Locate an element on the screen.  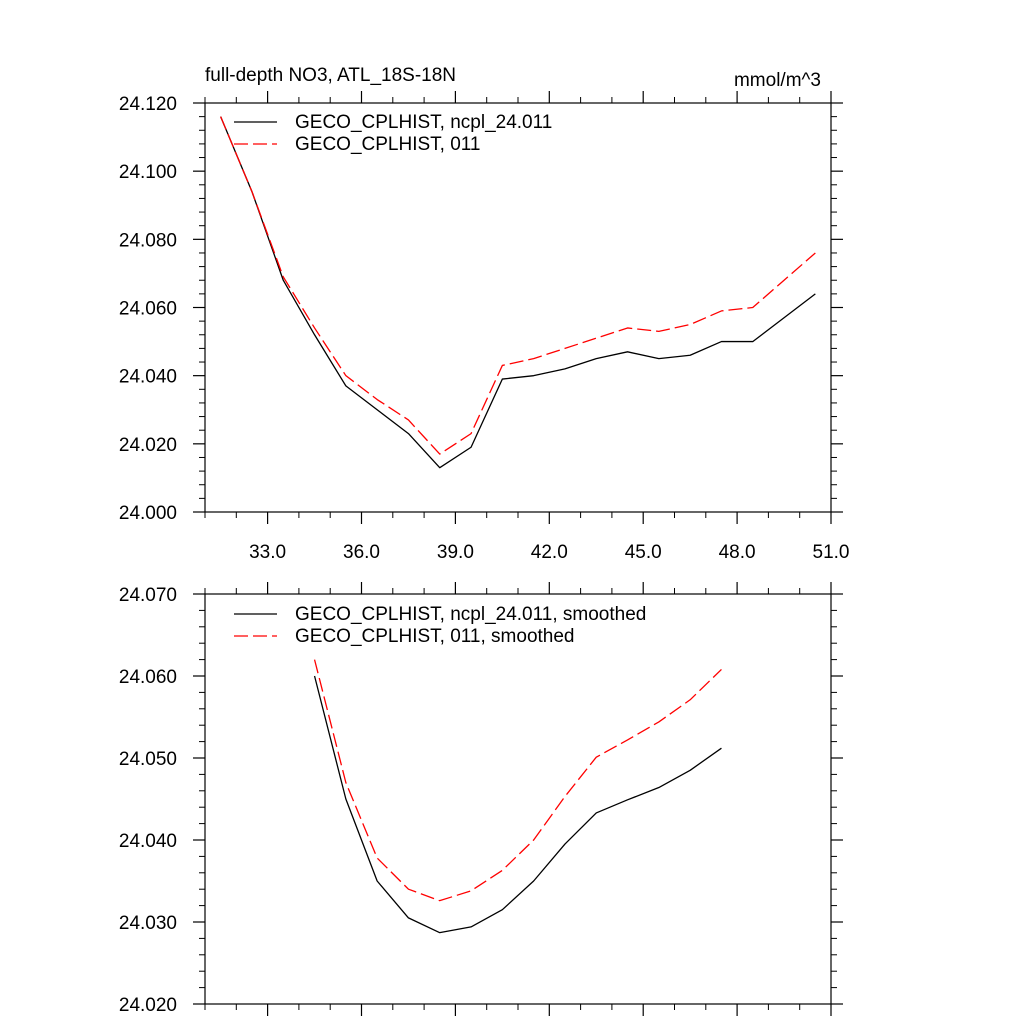
bottom-y-tick-label: 24.040 is located at coordinates (148, 841).